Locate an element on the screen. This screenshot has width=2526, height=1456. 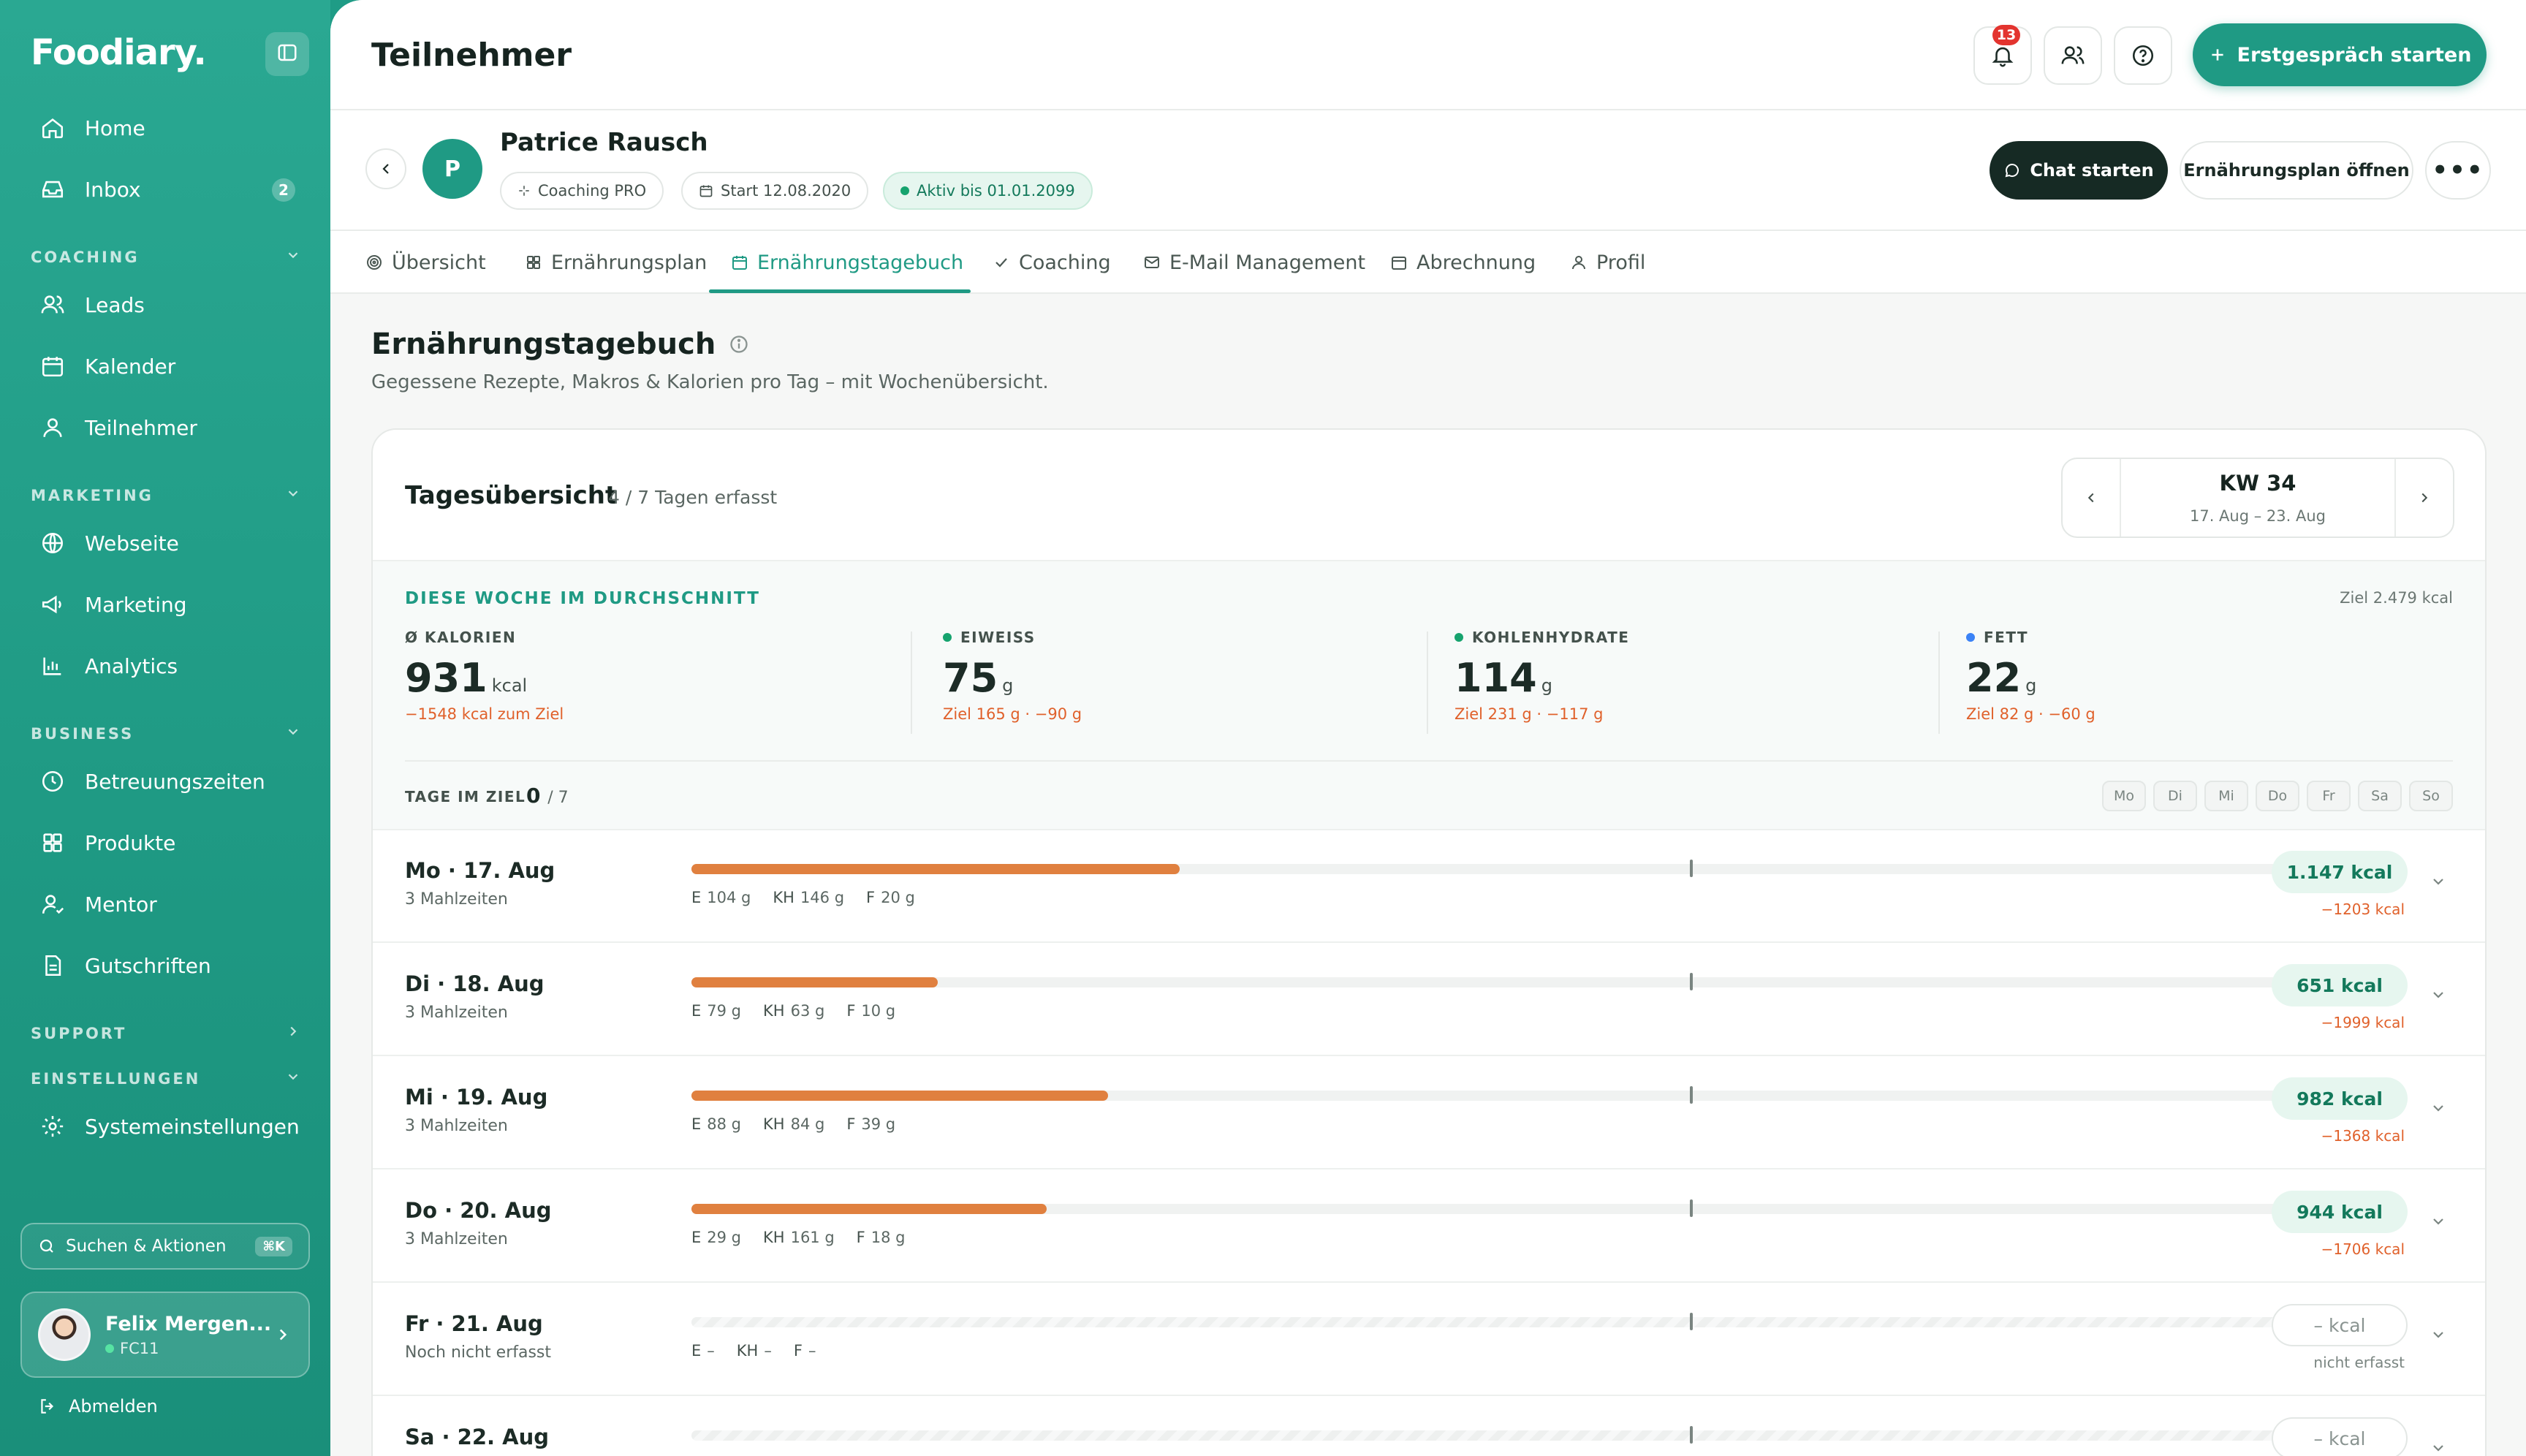
plan-chip: Coaching PRO is located at coordinates (582, 191).